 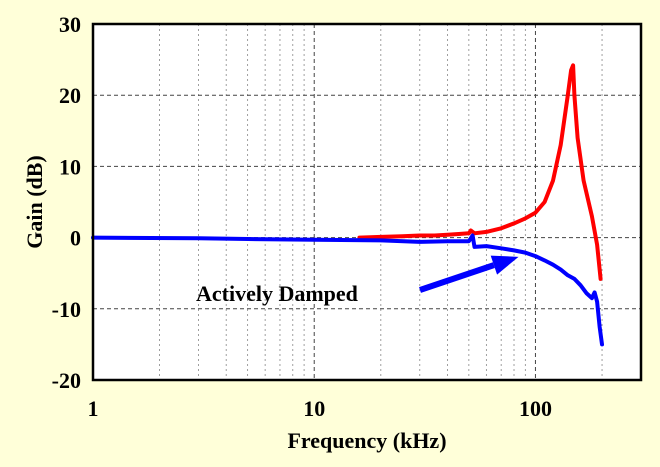 I want to click on x-tick-label: 1, so click(x=93, y=408).